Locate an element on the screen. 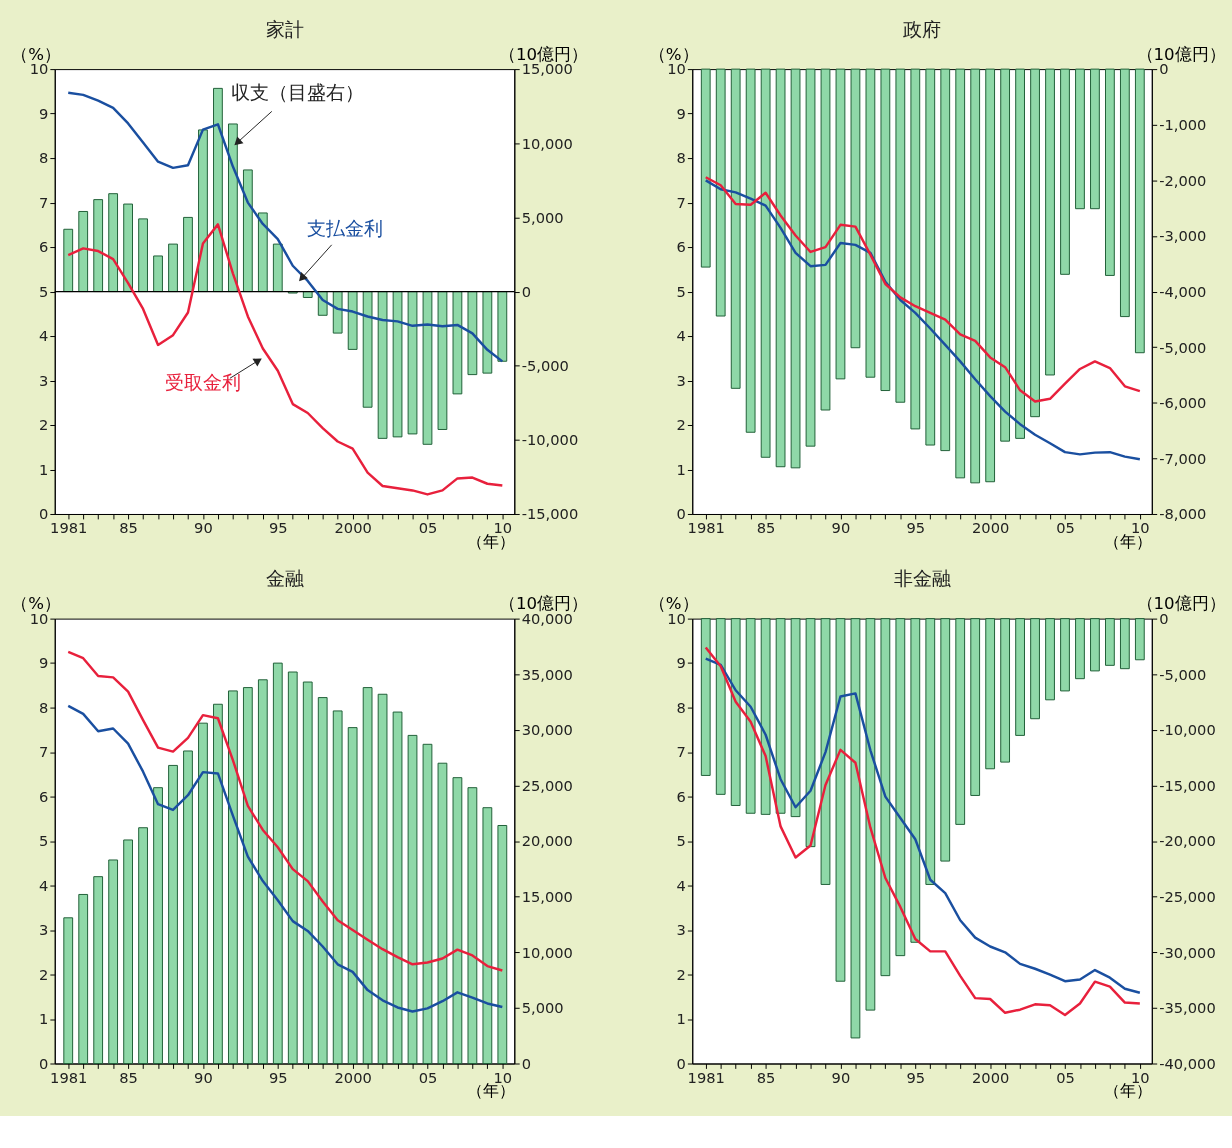 This screenshot has width=1232, height=1148. y2-tick-label: 35,000 is located at coordinates (547, 674).